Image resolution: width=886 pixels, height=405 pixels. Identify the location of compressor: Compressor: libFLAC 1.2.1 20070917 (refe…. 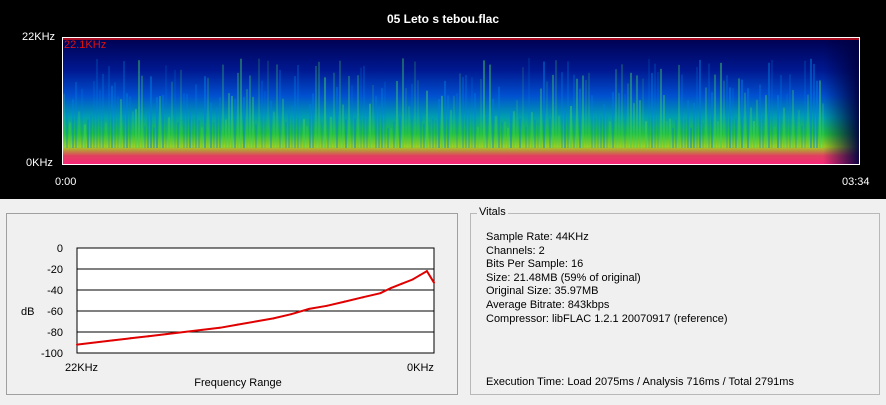
(607, 318).